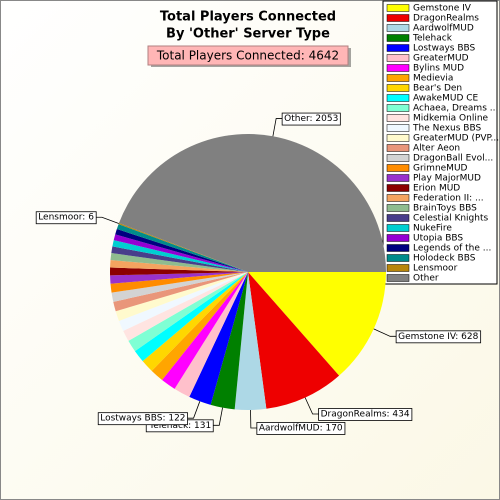 This screenshot has height=500, width=500. Describe the element at coordinates (426, 279) in the screenshot. I see `legend-label: Other` at that location.